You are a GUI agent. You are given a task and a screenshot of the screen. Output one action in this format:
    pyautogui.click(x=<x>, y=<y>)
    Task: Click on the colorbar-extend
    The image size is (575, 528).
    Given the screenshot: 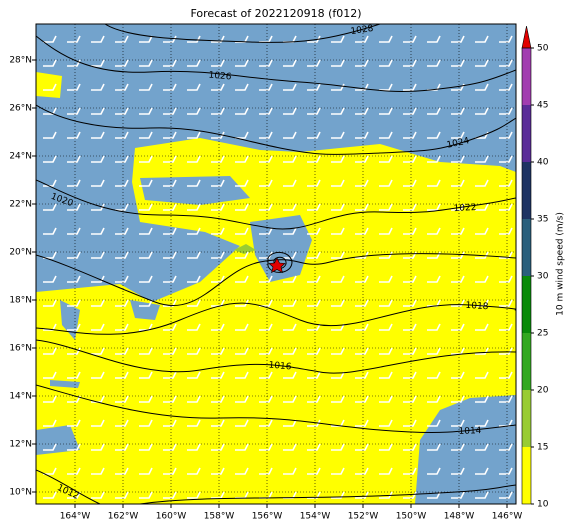 What is the action you would take?
    pyautogui.click(x=526, y=37)
    